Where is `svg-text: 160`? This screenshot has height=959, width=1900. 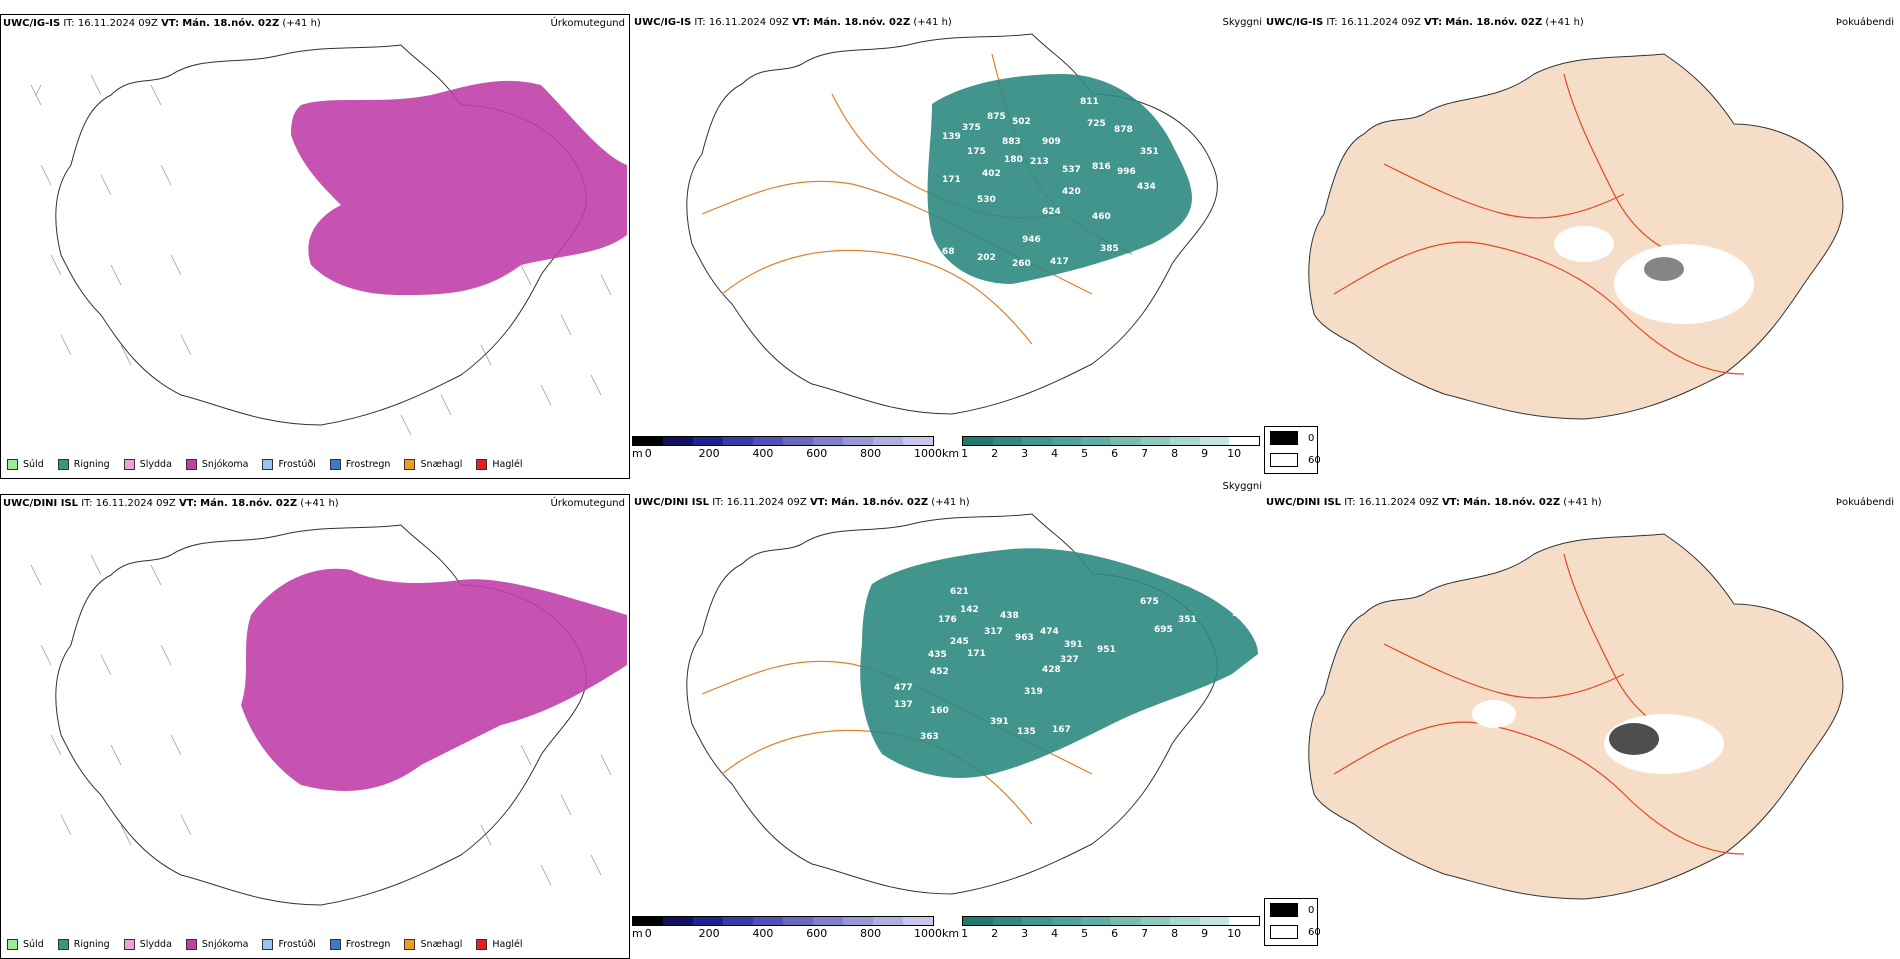 svg-text: 160 is located at coordinates (939, 711).